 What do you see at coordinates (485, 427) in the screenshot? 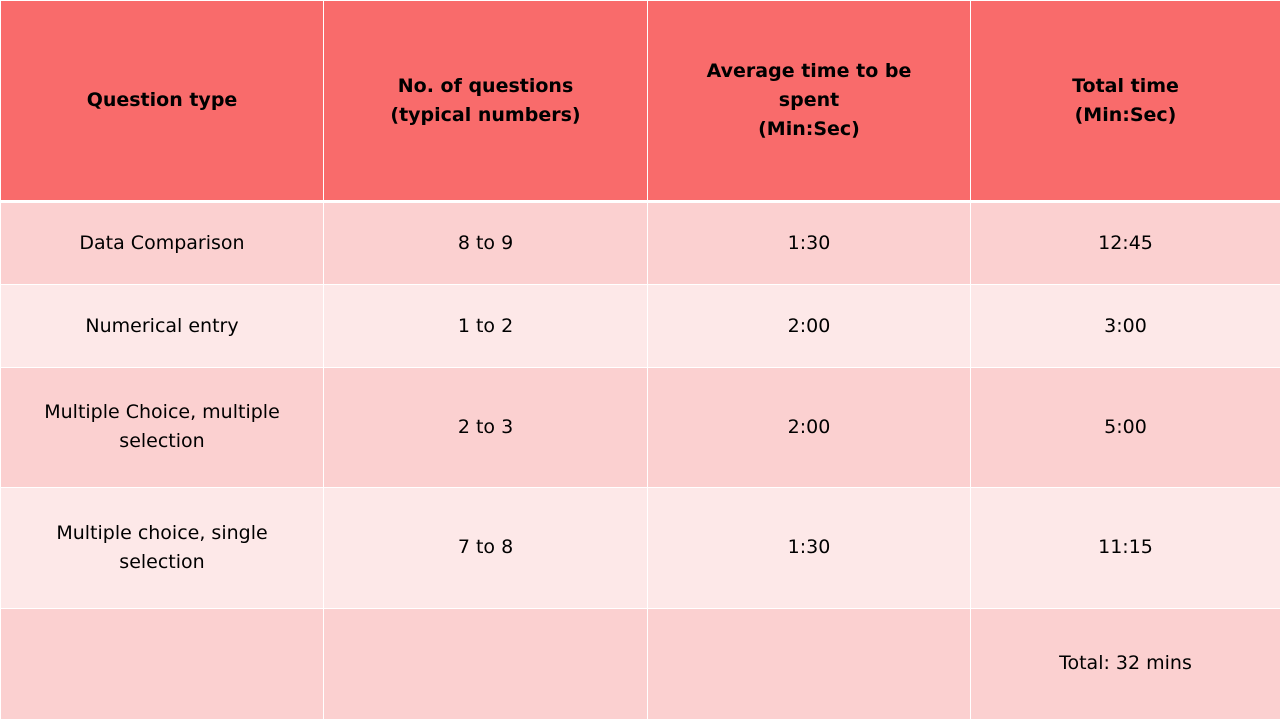
I see `table-cell: 2 to 3` at bounding box center [485, 427].